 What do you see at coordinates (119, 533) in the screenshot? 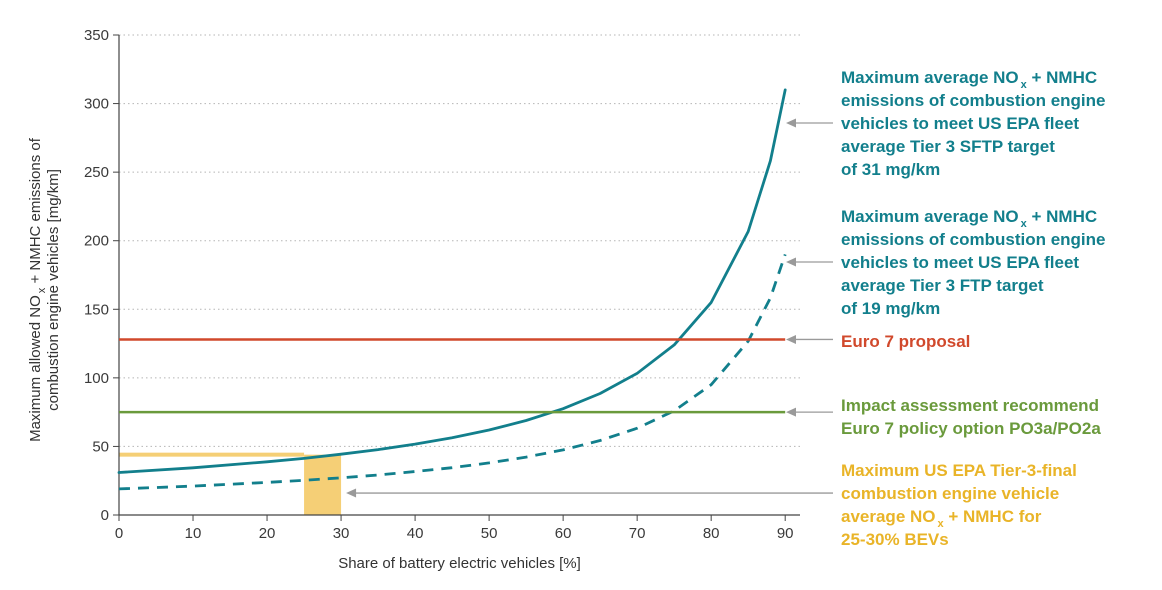
I see `x-tick-label-0: 0` at bounding box center [119, 533].